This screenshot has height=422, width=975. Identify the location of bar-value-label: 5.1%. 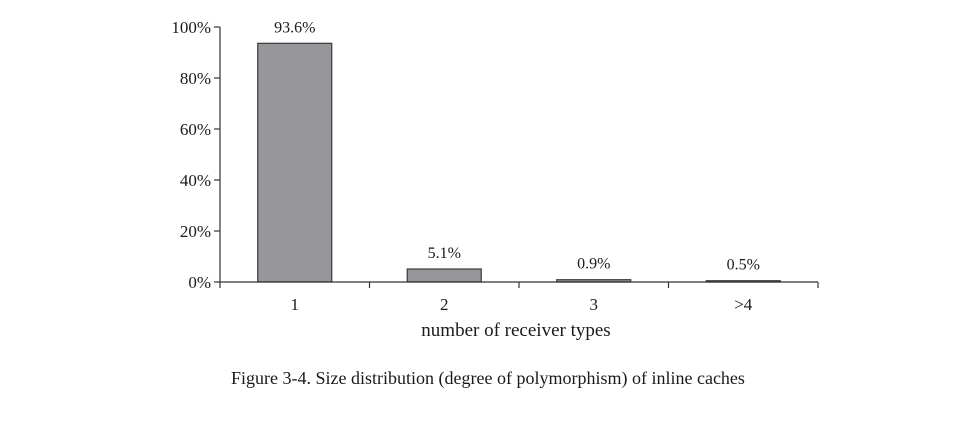
(444, 253).